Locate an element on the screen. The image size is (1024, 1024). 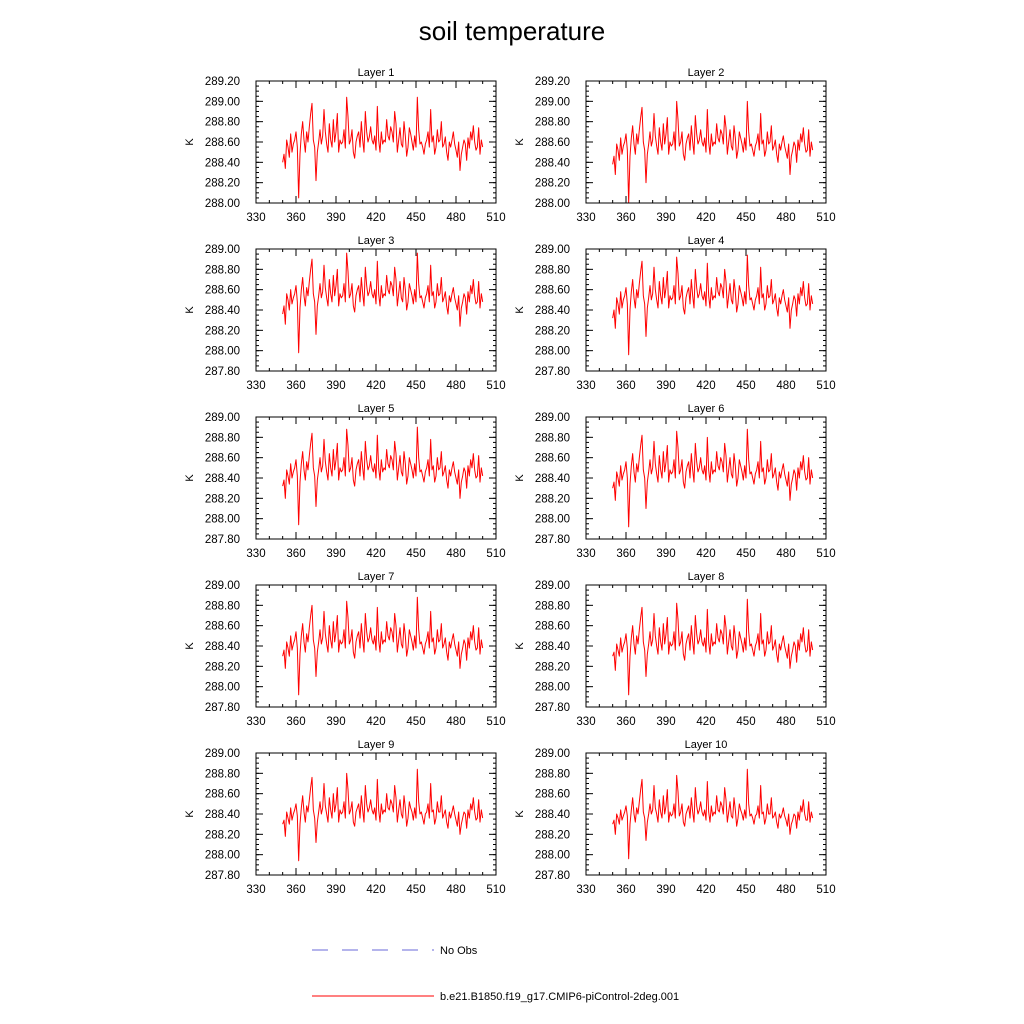
panel-title: Layer 1 is located at coordinates (376, 73).